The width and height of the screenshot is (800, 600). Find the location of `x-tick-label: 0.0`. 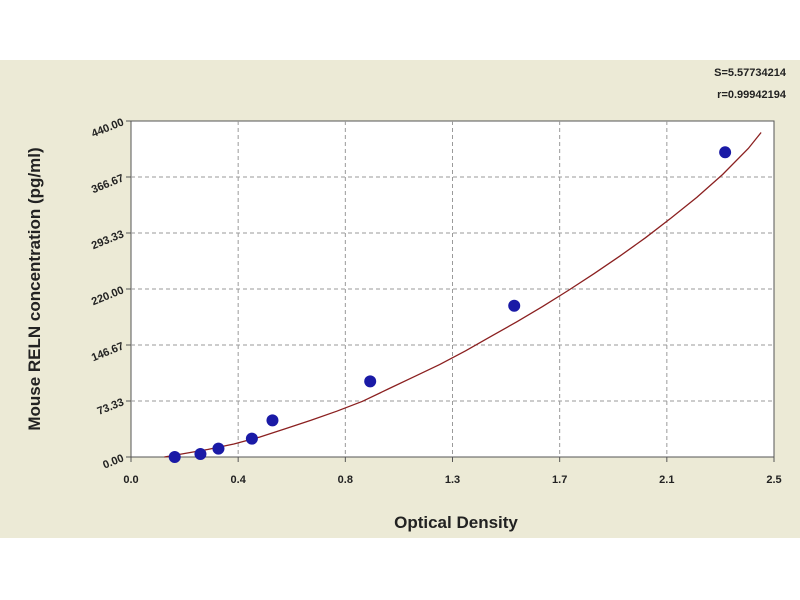

x-tick-label: 0.0 is located at coordinates (130, 480).